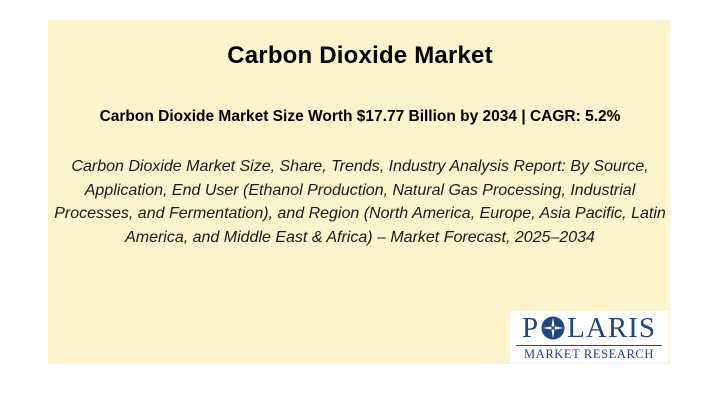  I want to click on logo-letter-p: P, so click(531, 328).